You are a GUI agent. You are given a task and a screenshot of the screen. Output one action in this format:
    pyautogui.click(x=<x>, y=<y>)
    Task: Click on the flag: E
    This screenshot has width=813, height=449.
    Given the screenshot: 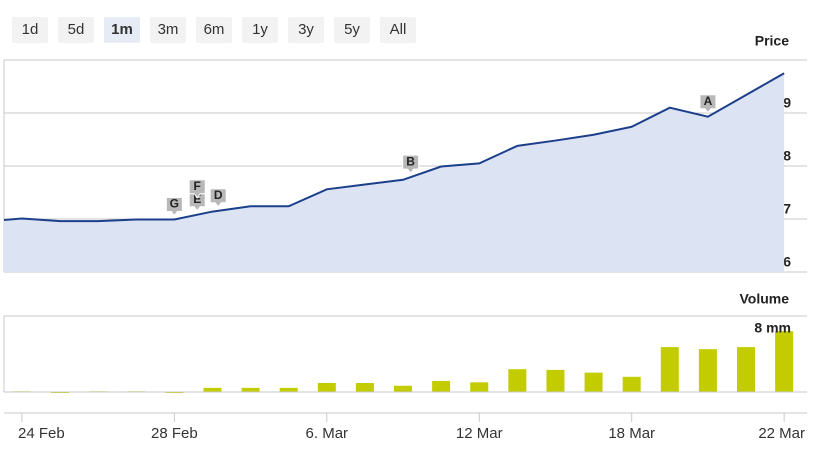 What is the action you would take?
    pyautogui.click(x=197, y=202)
    